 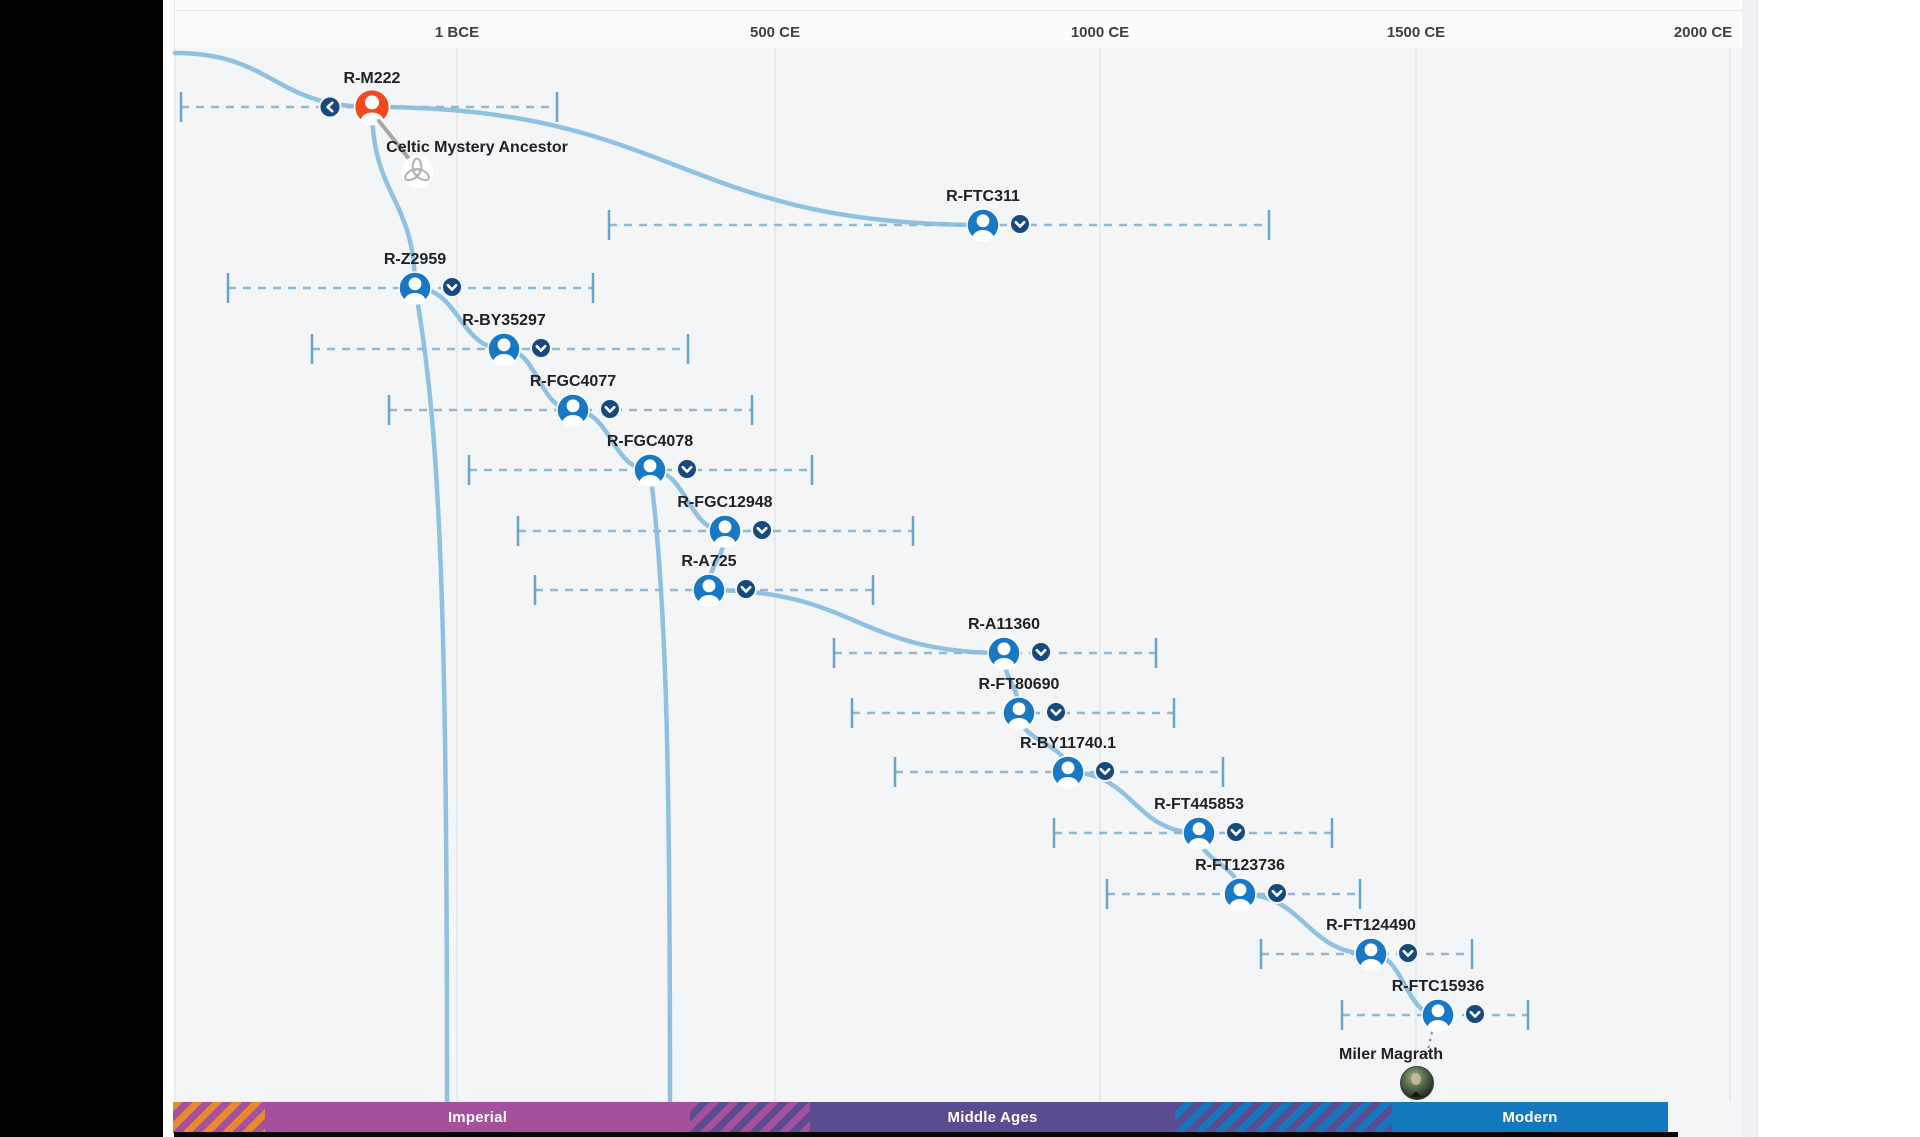 I want to click on axis-header, so click(x=958, y=24).